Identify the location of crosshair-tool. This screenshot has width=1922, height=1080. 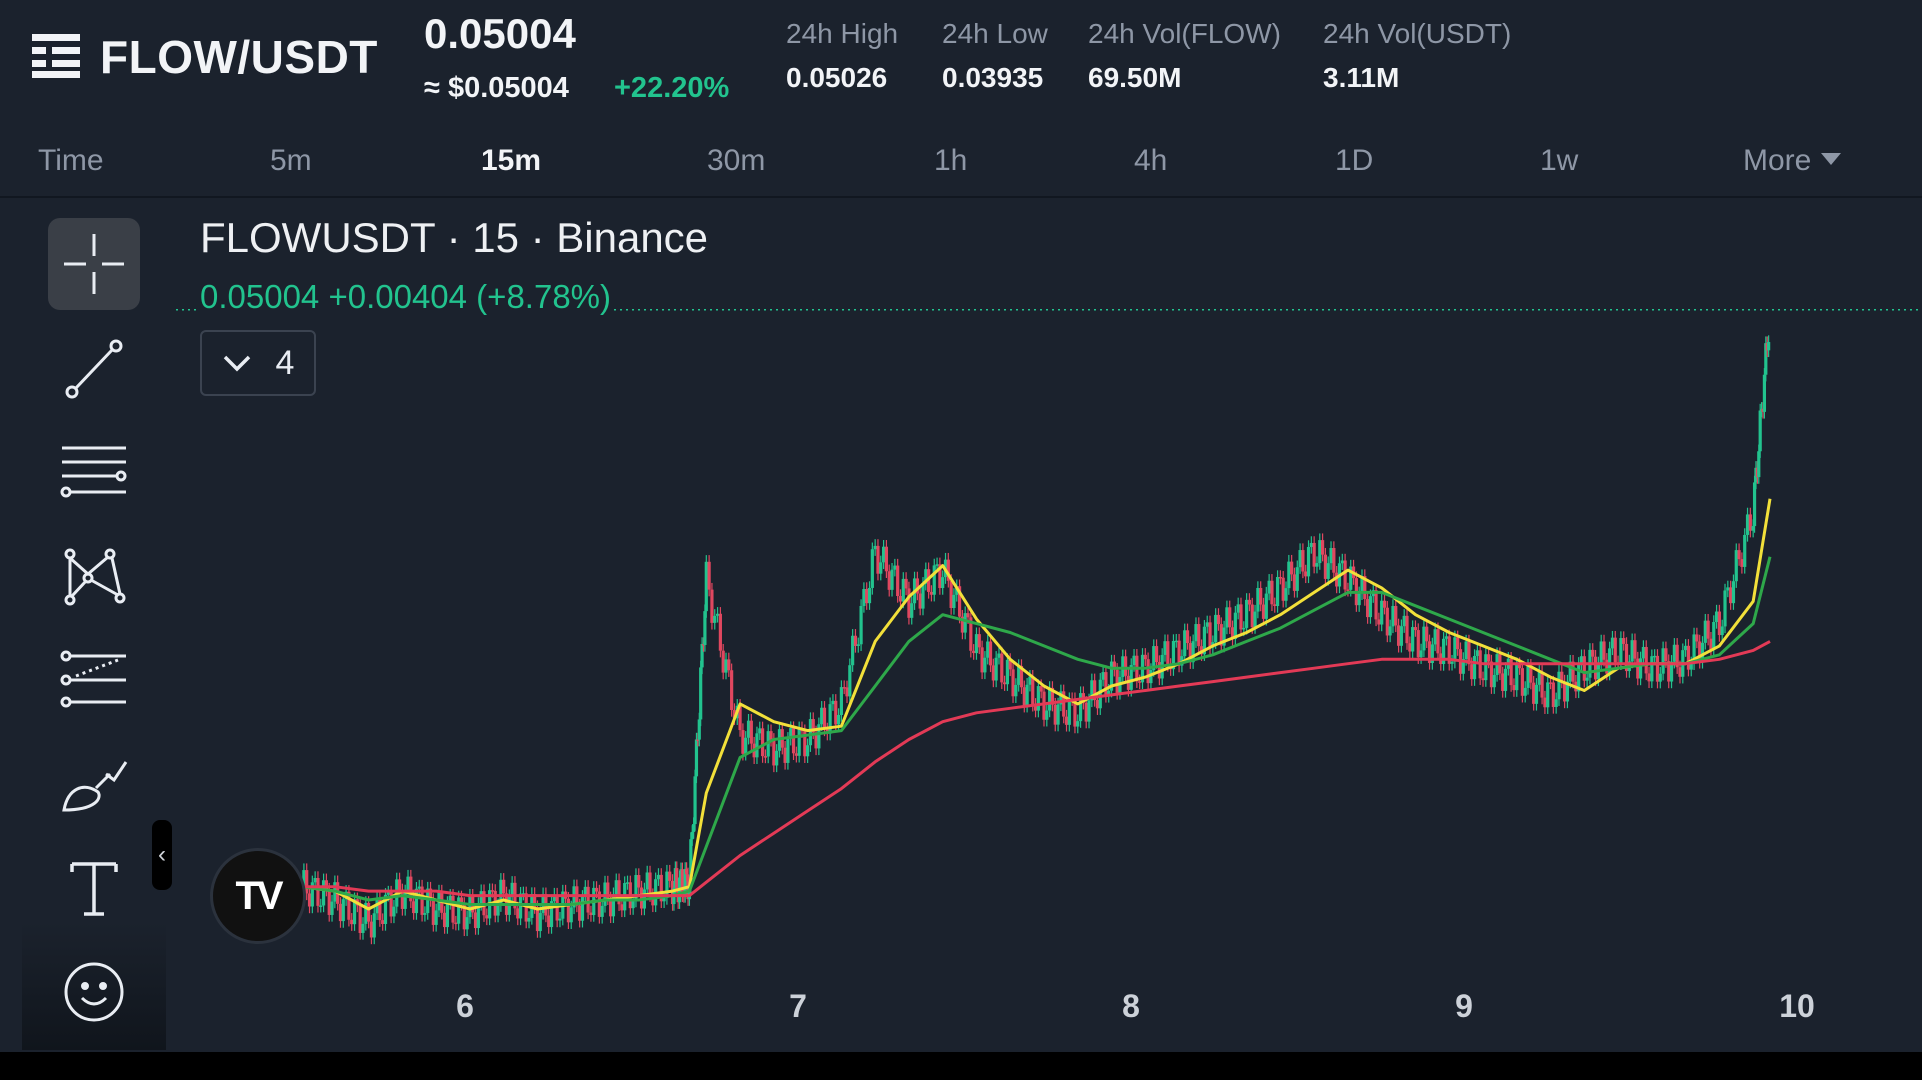
(94, 264).